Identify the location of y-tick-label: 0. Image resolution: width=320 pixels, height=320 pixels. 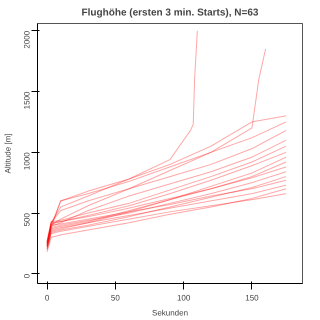
(27, 275).